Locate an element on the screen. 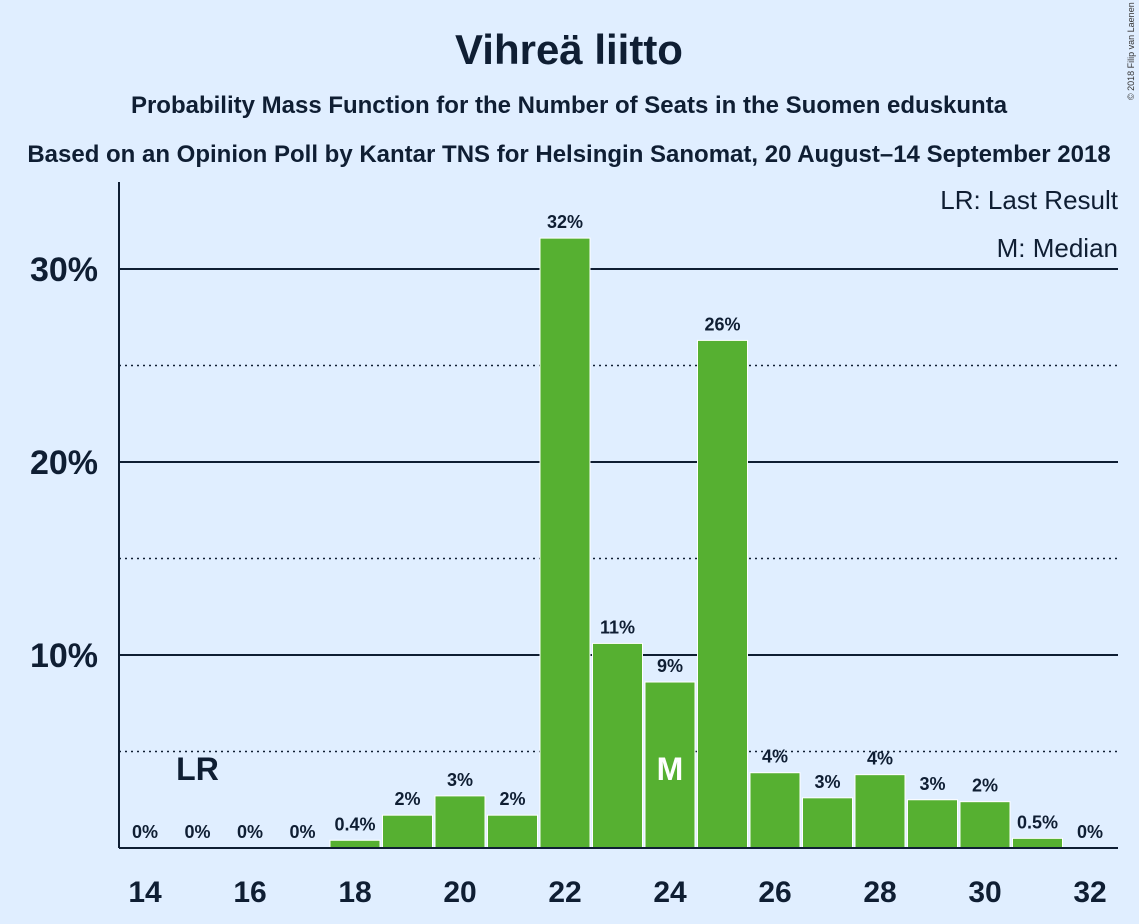 This screenshot has height=924, width=1139. data-label: 32% is located at coordinates (565, 222).